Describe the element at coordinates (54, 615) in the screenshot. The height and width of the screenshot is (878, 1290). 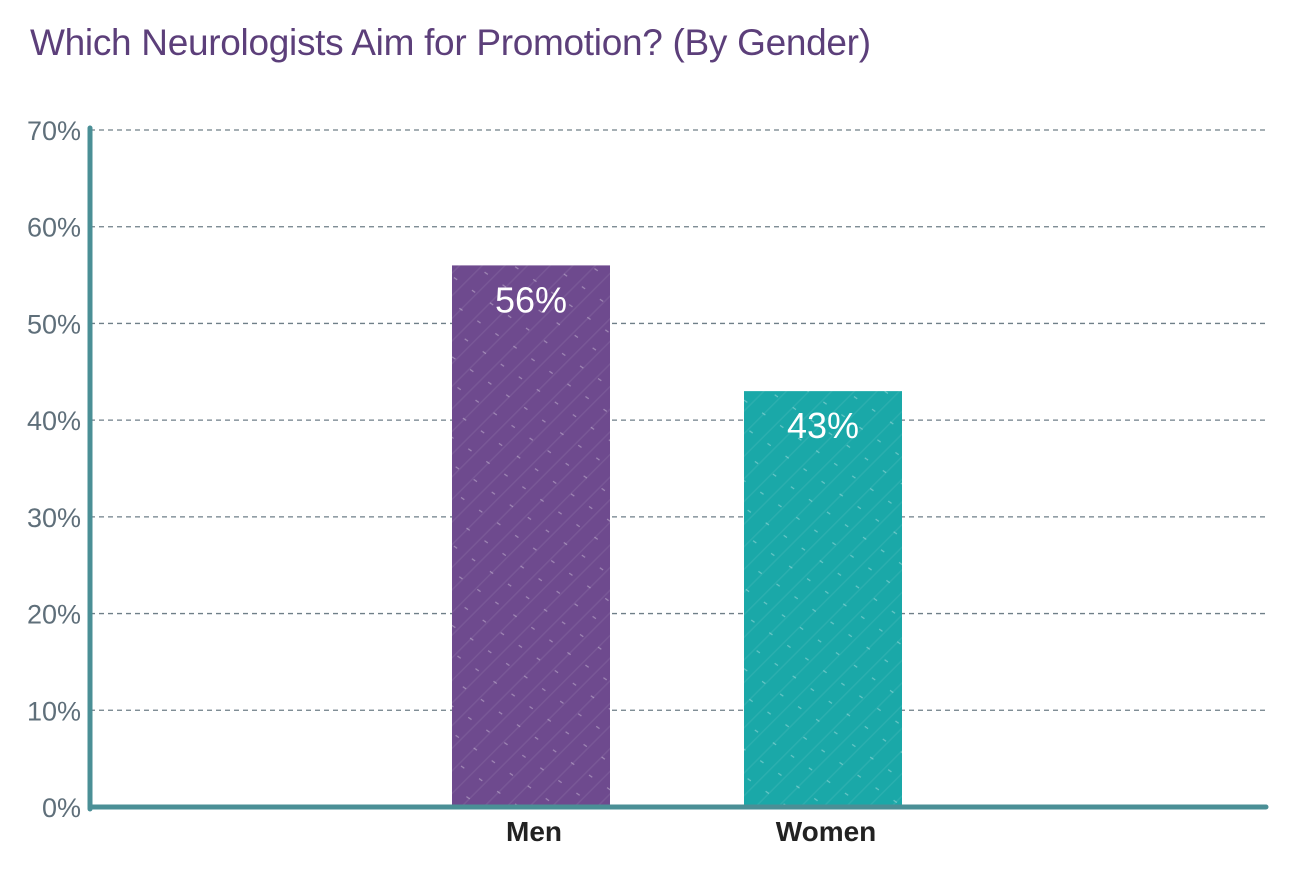
I see `y-tick-label-20: 20%` at that location.